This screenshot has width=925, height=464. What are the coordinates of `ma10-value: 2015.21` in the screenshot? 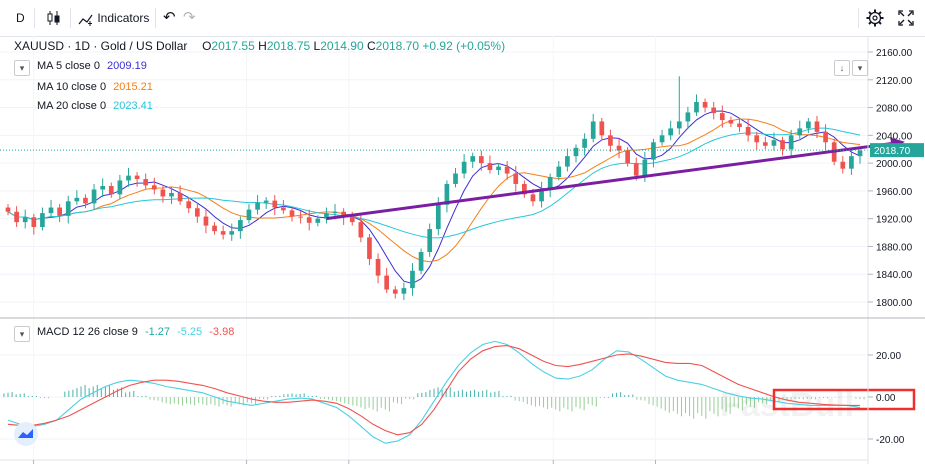 It's located at (133, 87).